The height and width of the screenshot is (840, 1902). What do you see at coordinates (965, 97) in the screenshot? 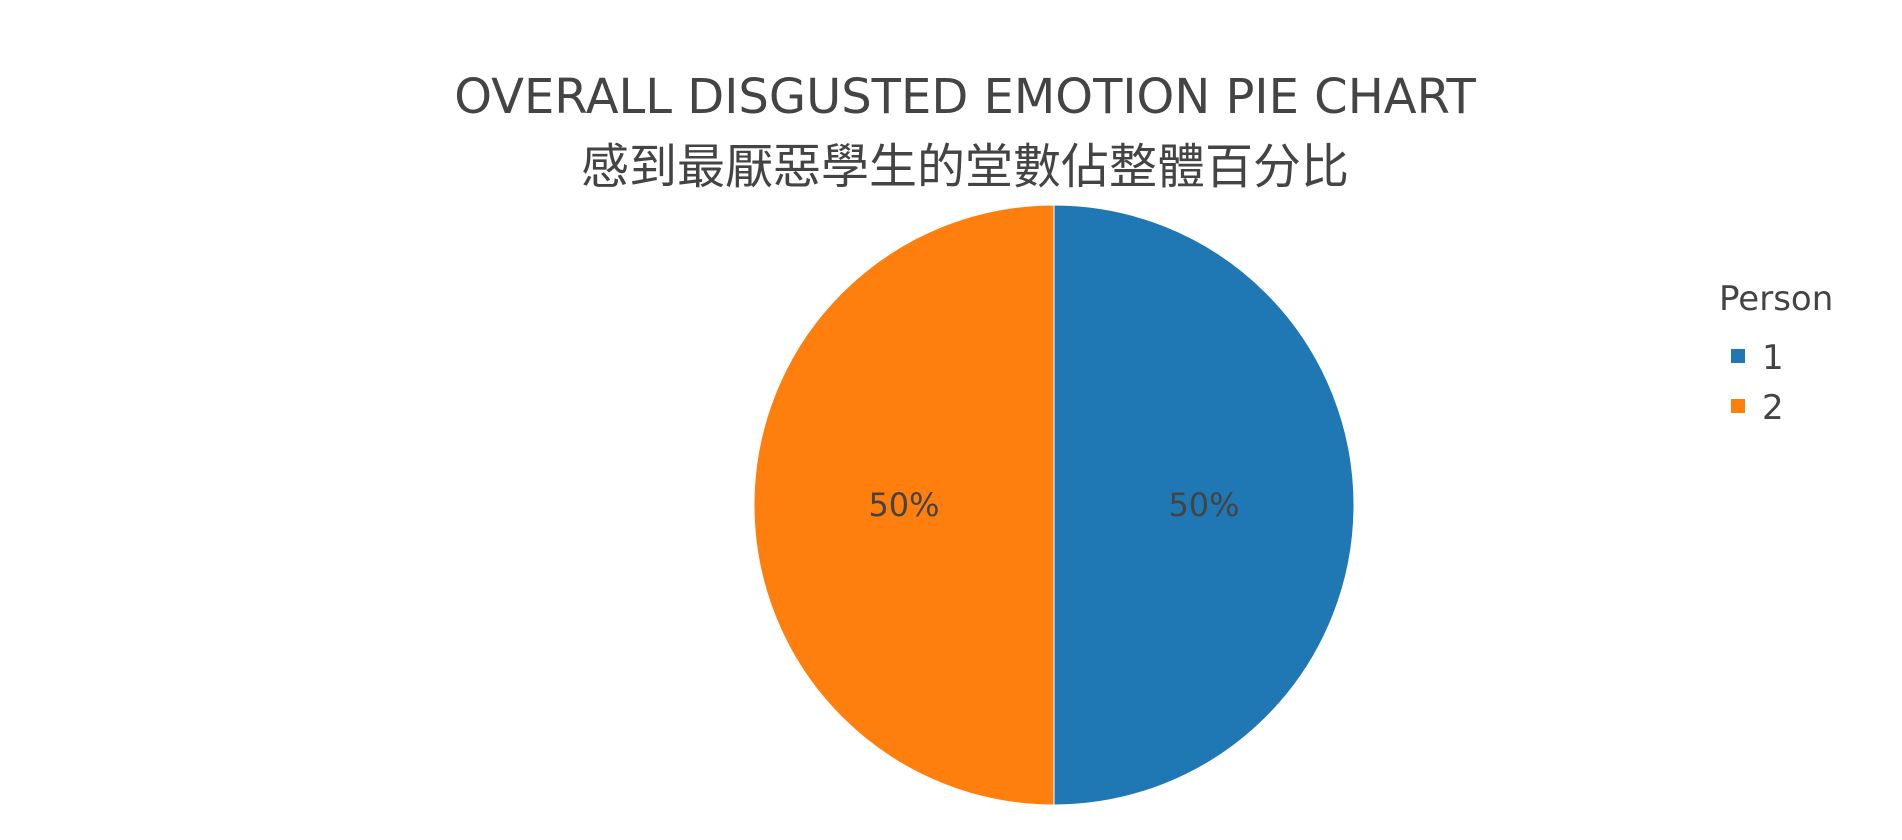
I see `chart-title: OVERALL DISGUSTED EMOTION PIE CHART` at bounding box center [965, 97].